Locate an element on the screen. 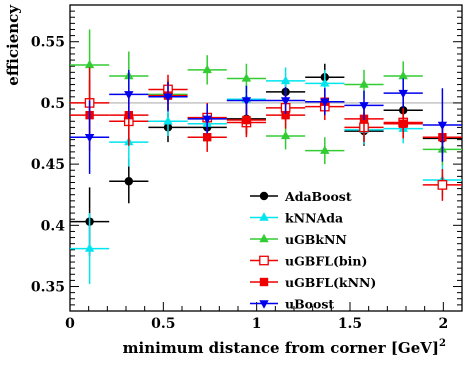  x-tick-label: 1.5 is located at coordinates (350, 324).